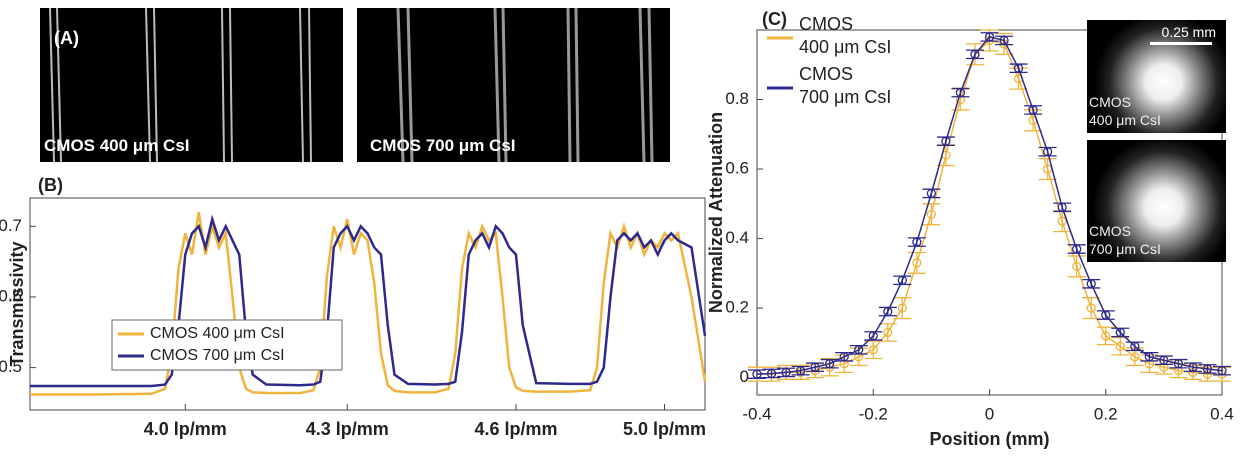 Image resolution: width=1256 pixels, height=456 pixels. Describe the element at coordinates (347, 429) in the screenshot. I see `x-tick-label: 4.3 lp/mm` at that location.